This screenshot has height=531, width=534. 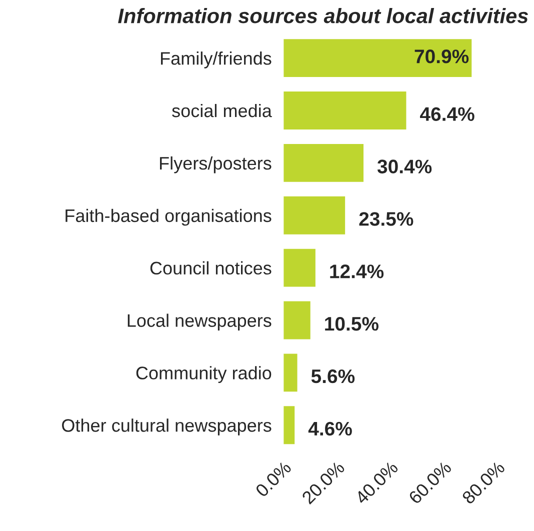 I want to click on y-tick-label: Local newspapers, so click(x=200, y=322).